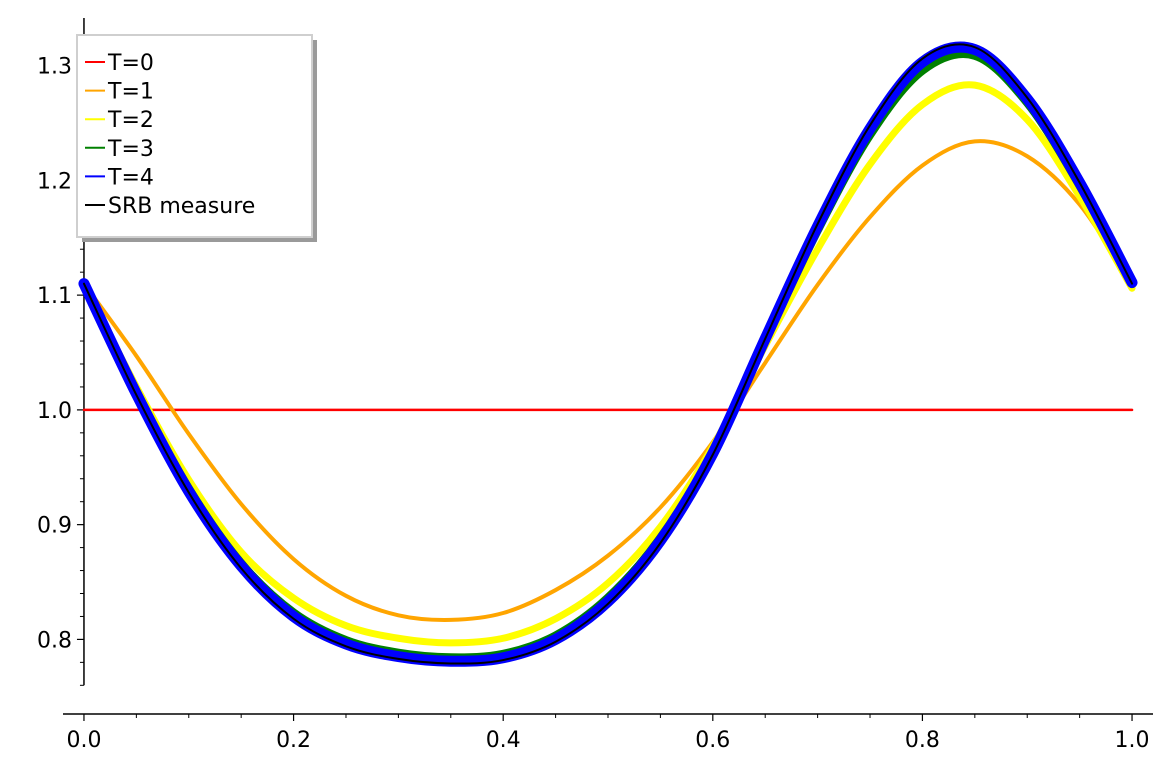  What do you see at coordinates (130, 92) in the screenshot?
I see `legend-label: T=1` at bounding box center [130, 92].